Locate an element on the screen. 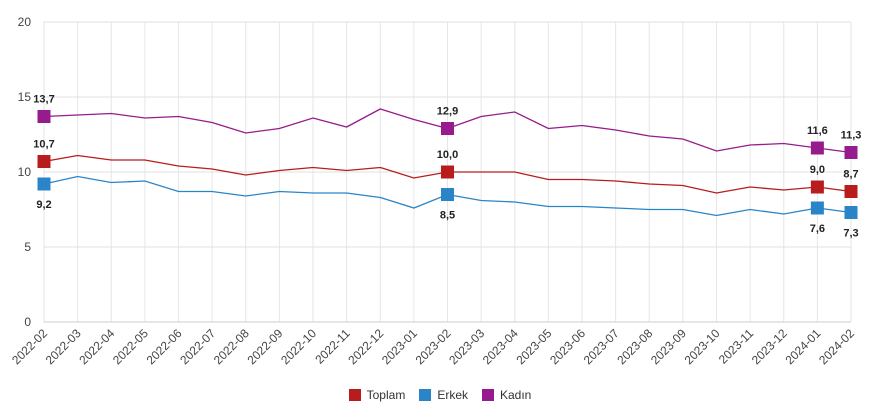 Image resolution: width=880 pixels, height=420 pixels. x-tick-label: 2022-03 is located at coordinates (63, 346).